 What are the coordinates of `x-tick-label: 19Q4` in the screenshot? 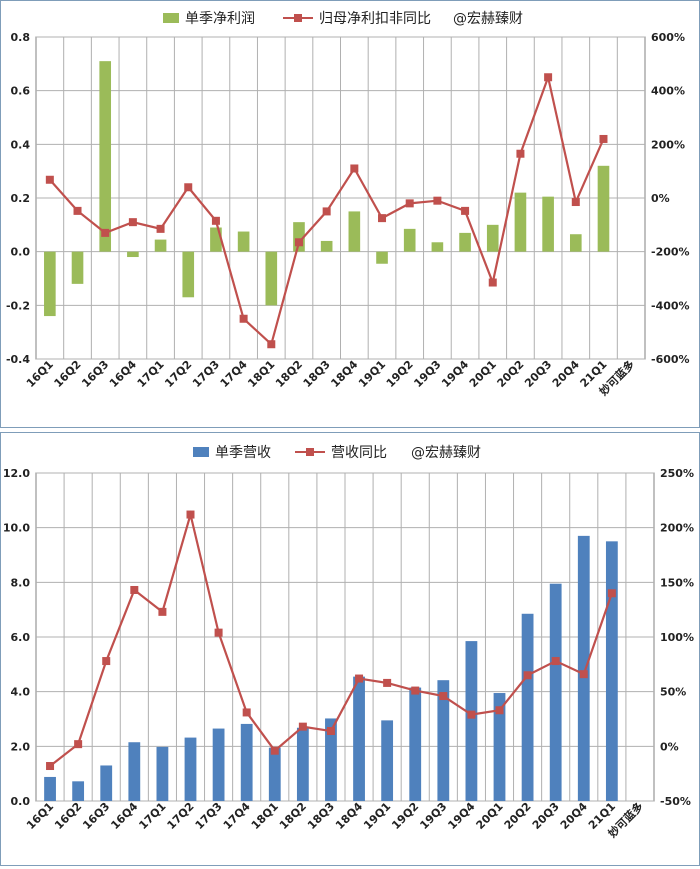 It's located at (455, 374).